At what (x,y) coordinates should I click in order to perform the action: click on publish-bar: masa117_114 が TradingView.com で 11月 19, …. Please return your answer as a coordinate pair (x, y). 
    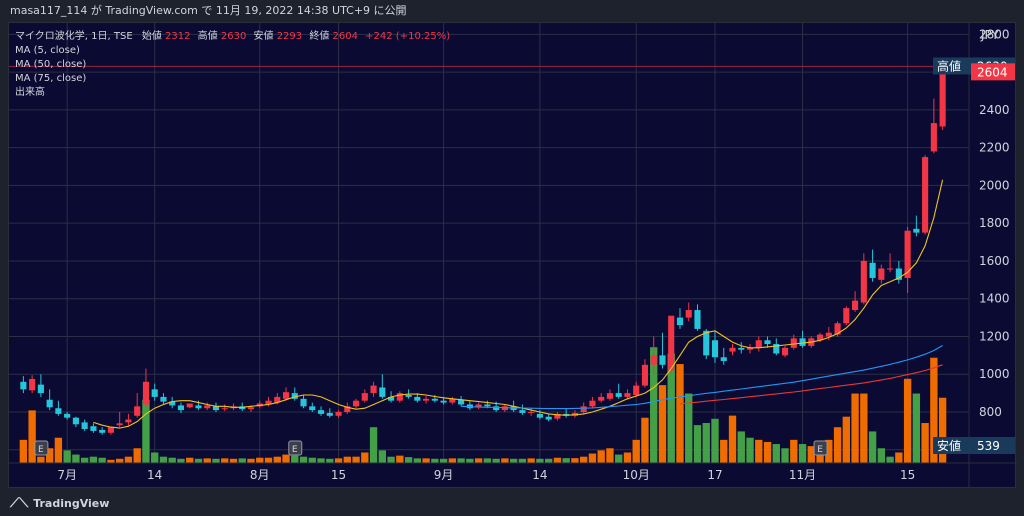
    Looking at the image, I should click on (512, 11).